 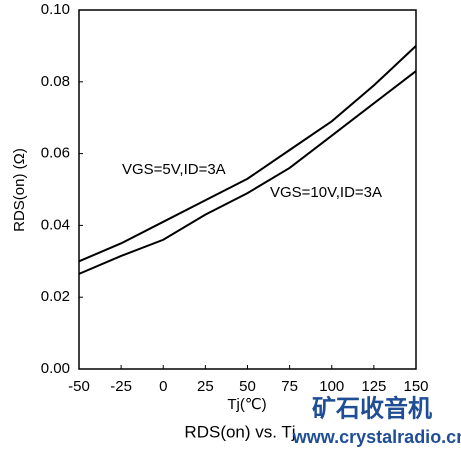 I want to click on x-tick-label: -50, so click(x=79, y=386).